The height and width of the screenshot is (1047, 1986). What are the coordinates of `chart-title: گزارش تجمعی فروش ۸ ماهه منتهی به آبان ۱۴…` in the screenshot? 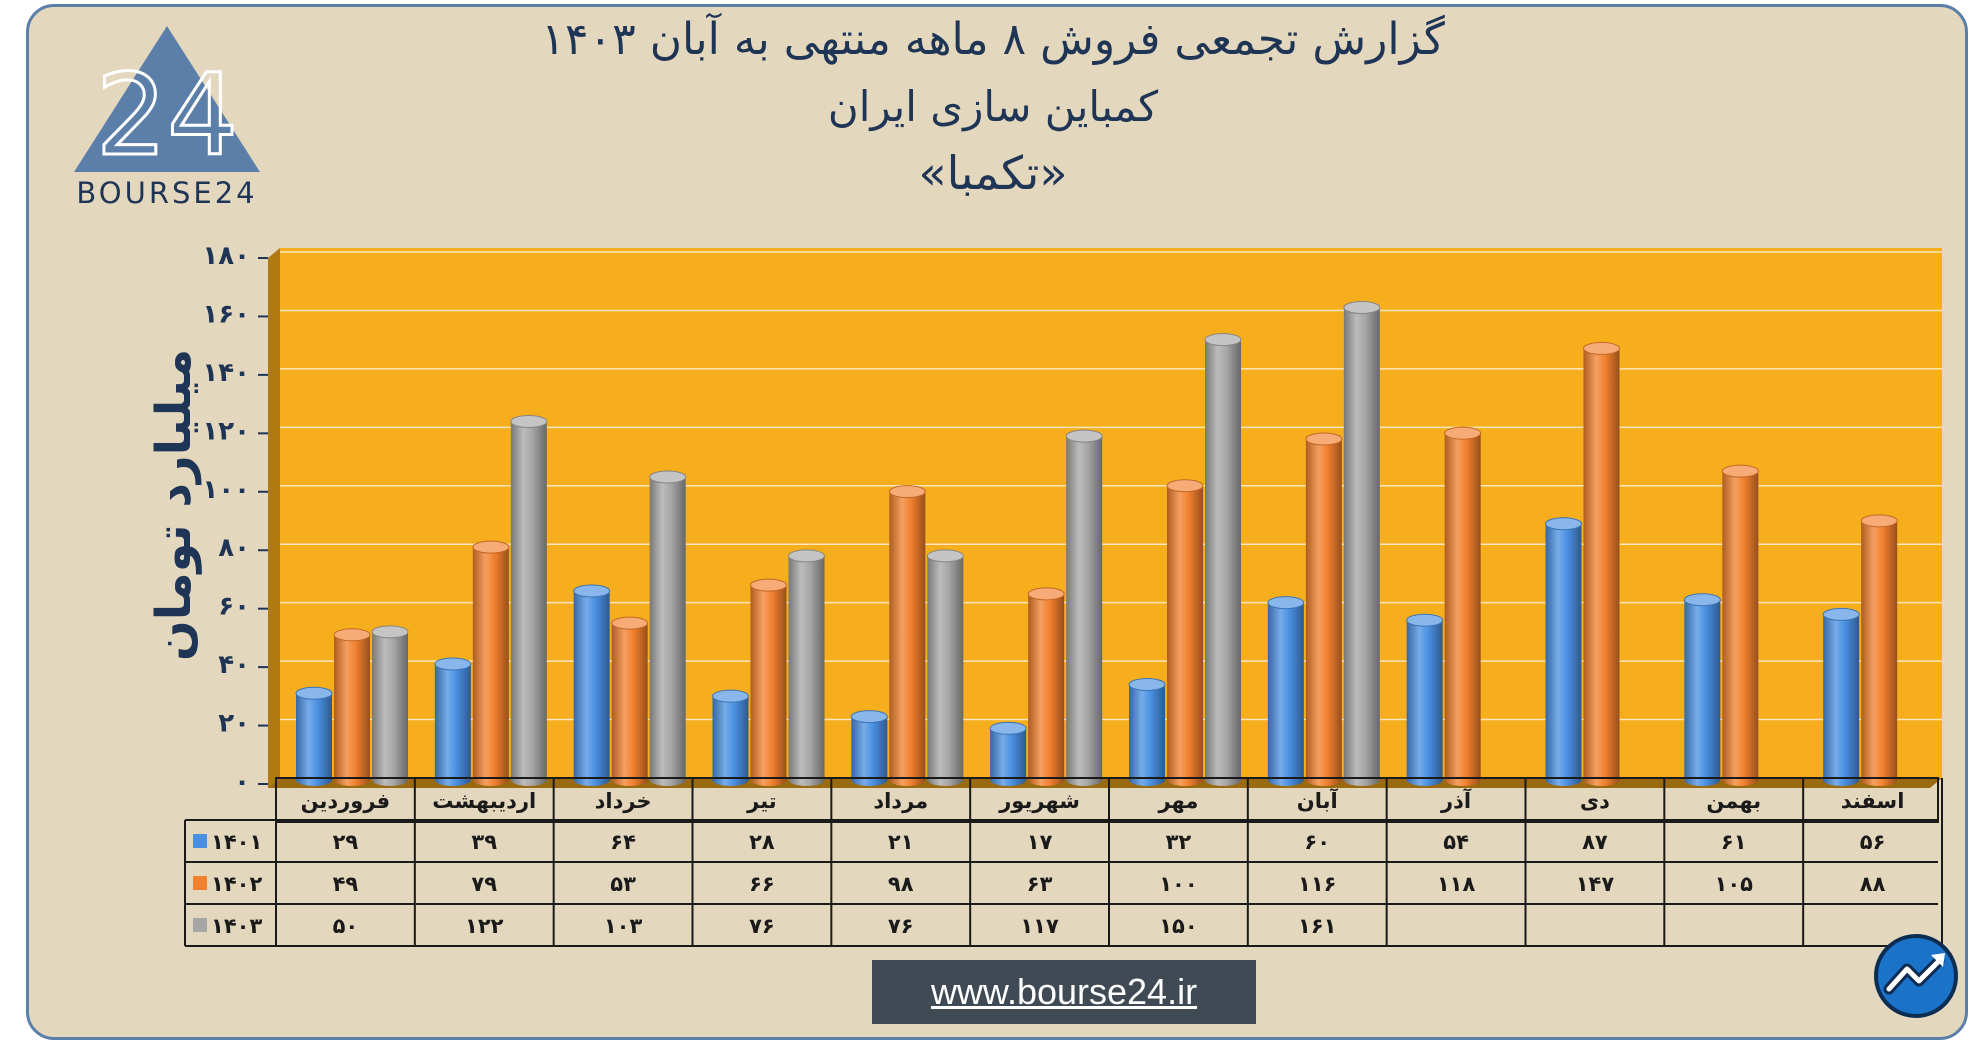 It's located at (993, 39).